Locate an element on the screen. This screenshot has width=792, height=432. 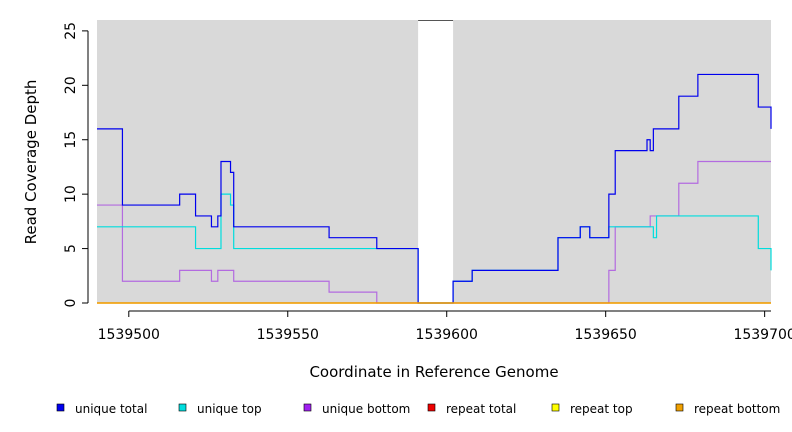
x-axis-label: Coordinate in Reference Genome is located at coordinates (433, 372).